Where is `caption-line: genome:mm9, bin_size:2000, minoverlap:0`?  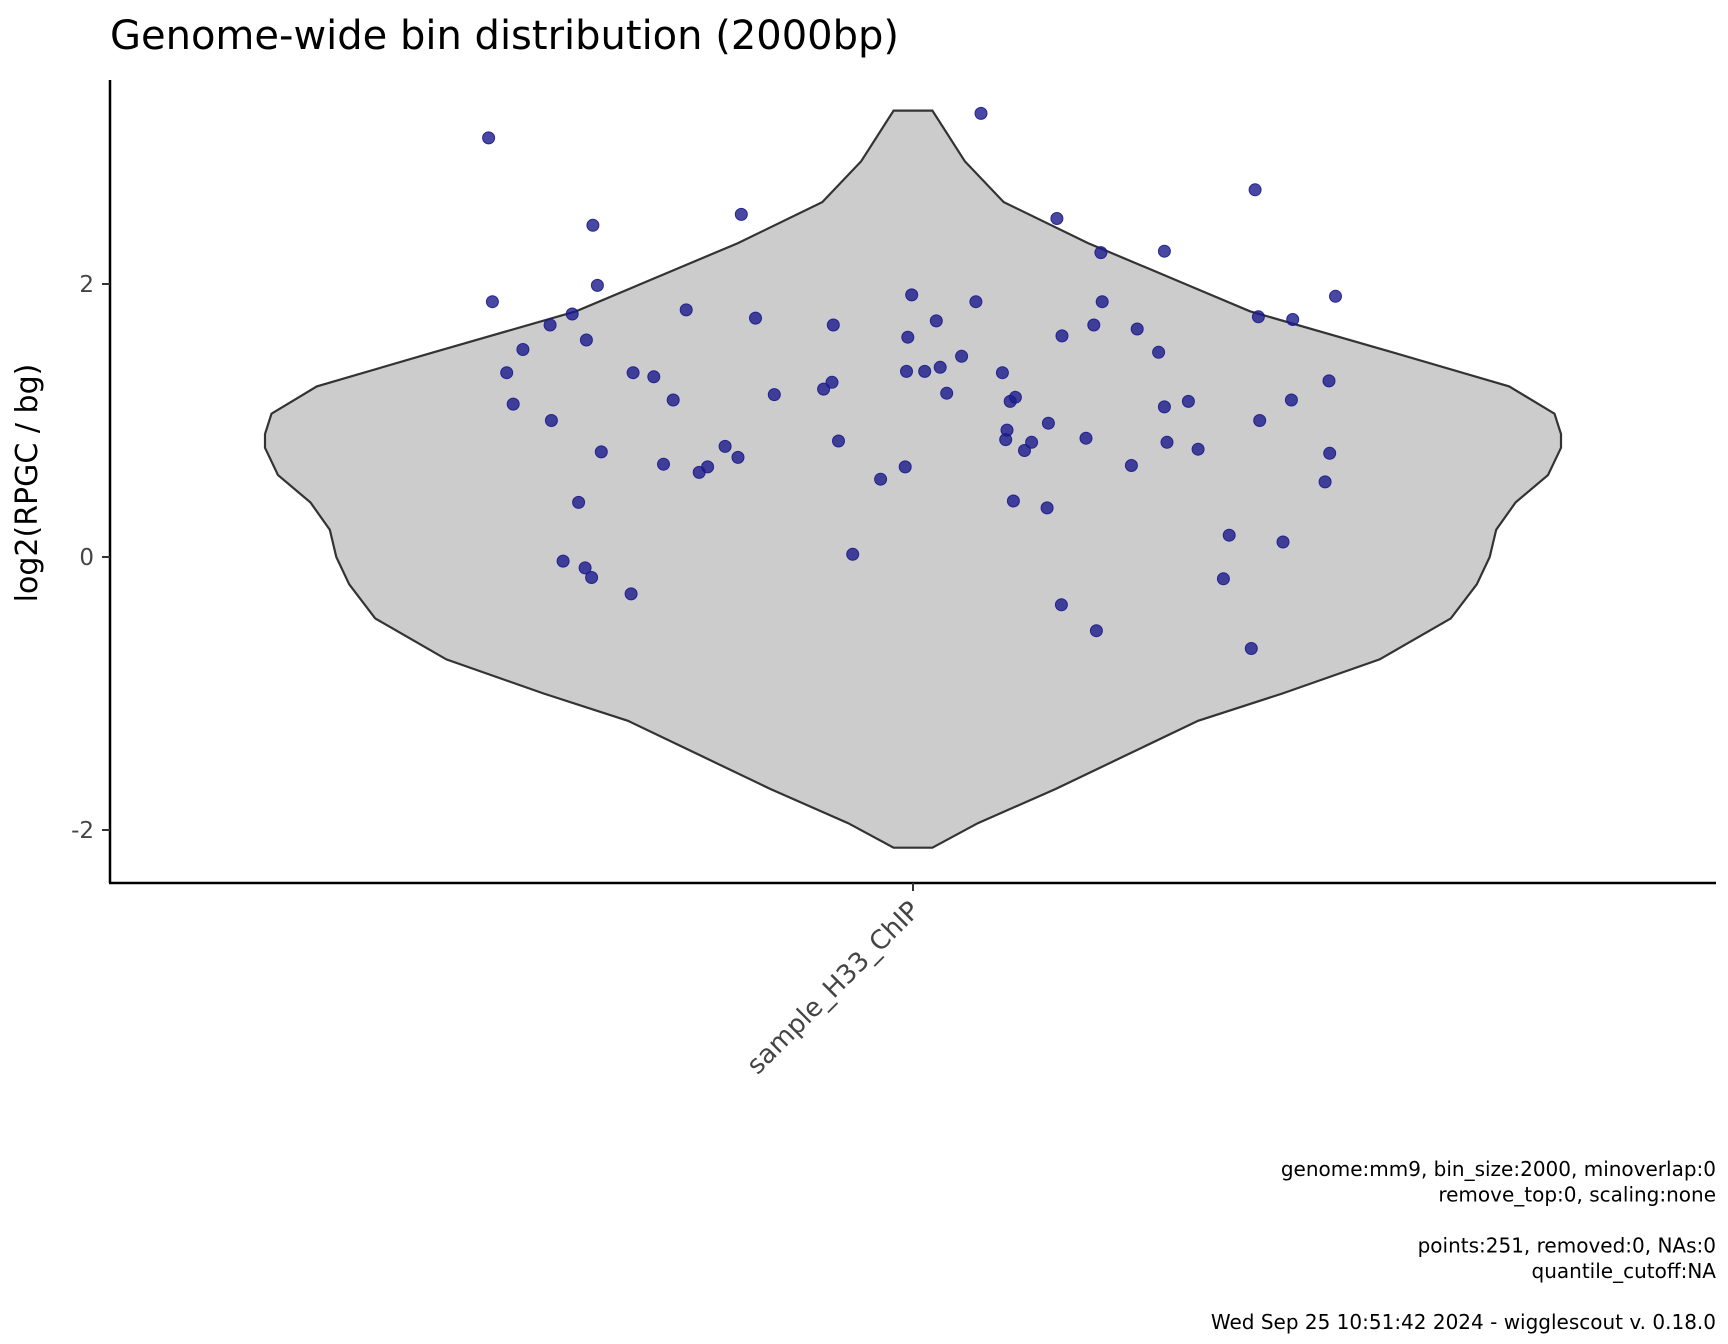
caption-line: genome:mm9, bin_size:2000, minoverlap:0 is located at coordinates (1498, 1169).